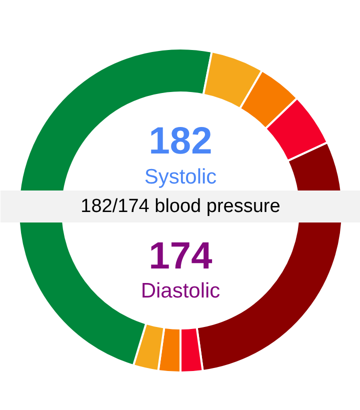  Describe the element at coordinates (180, 257) in the screenshot. I see `text: 174` at that location.